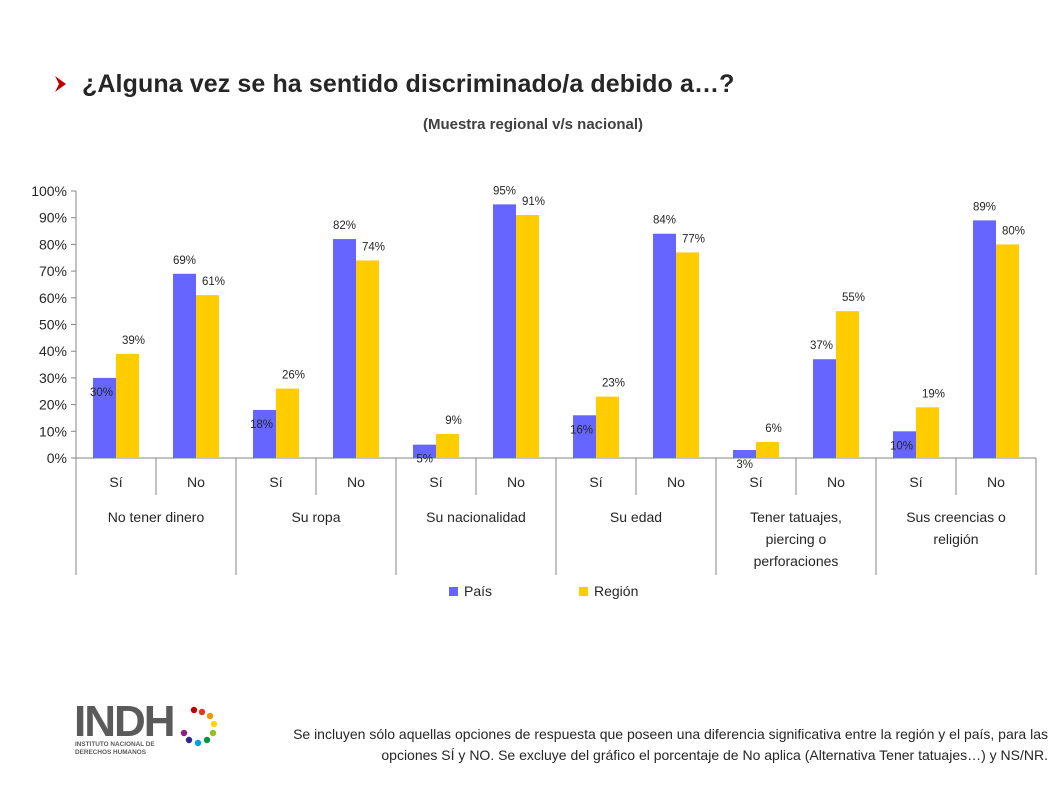 The height and width of the screenshot is (793, 1058). Describe the element at coordinates (476, 517) in the screenshot. I see `x-group-label: Su nacionalidad` at that location.